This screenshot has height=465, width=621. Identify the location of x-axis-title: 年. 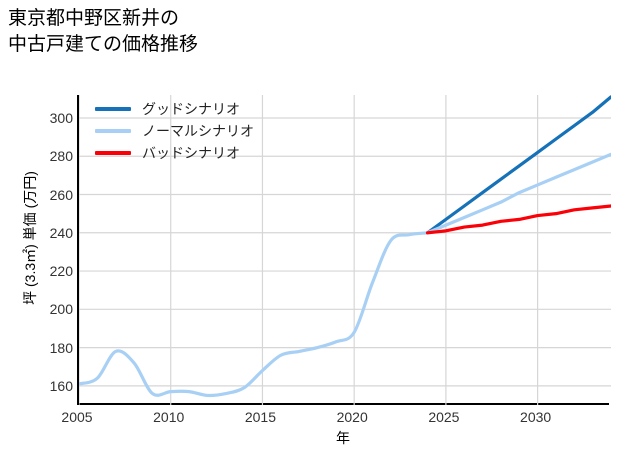
(343, 438).